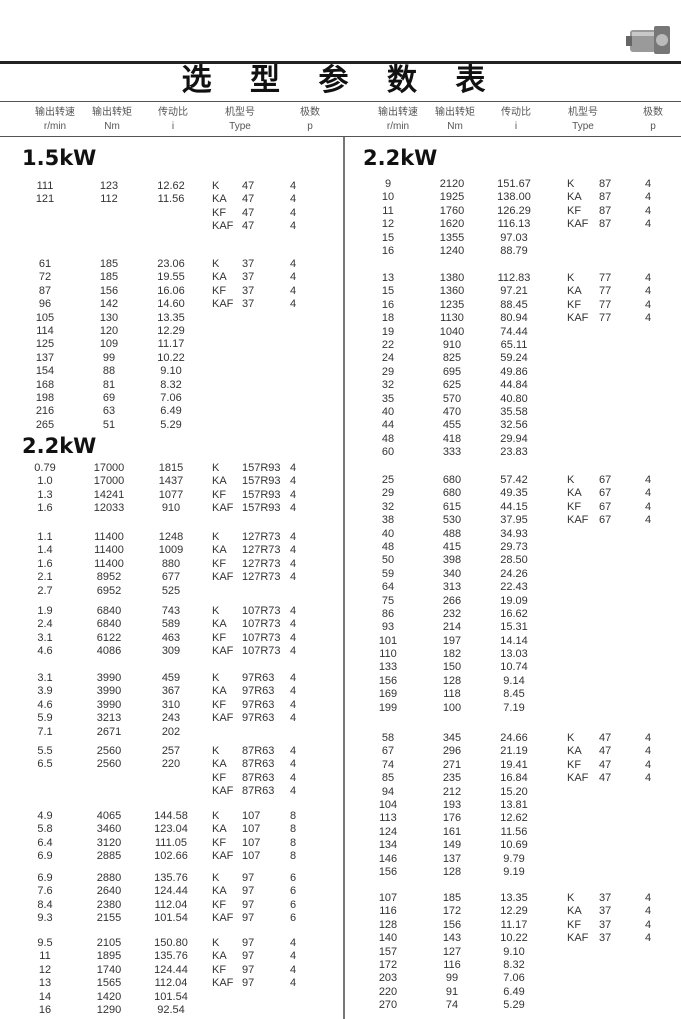 The image size is (681, 1019). I want to click on output-speed: 7.1, so click(45, 731).